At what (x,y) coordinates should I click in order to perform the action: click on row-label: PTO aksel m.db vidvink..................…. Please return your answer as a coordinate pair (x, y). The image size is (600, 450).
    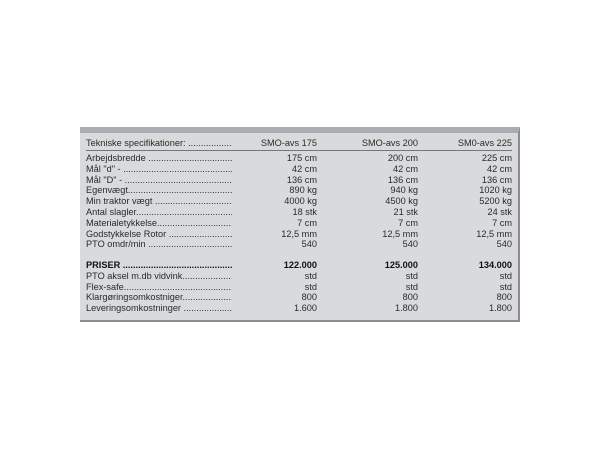
    Looking at the image, I should click on (159, 275).